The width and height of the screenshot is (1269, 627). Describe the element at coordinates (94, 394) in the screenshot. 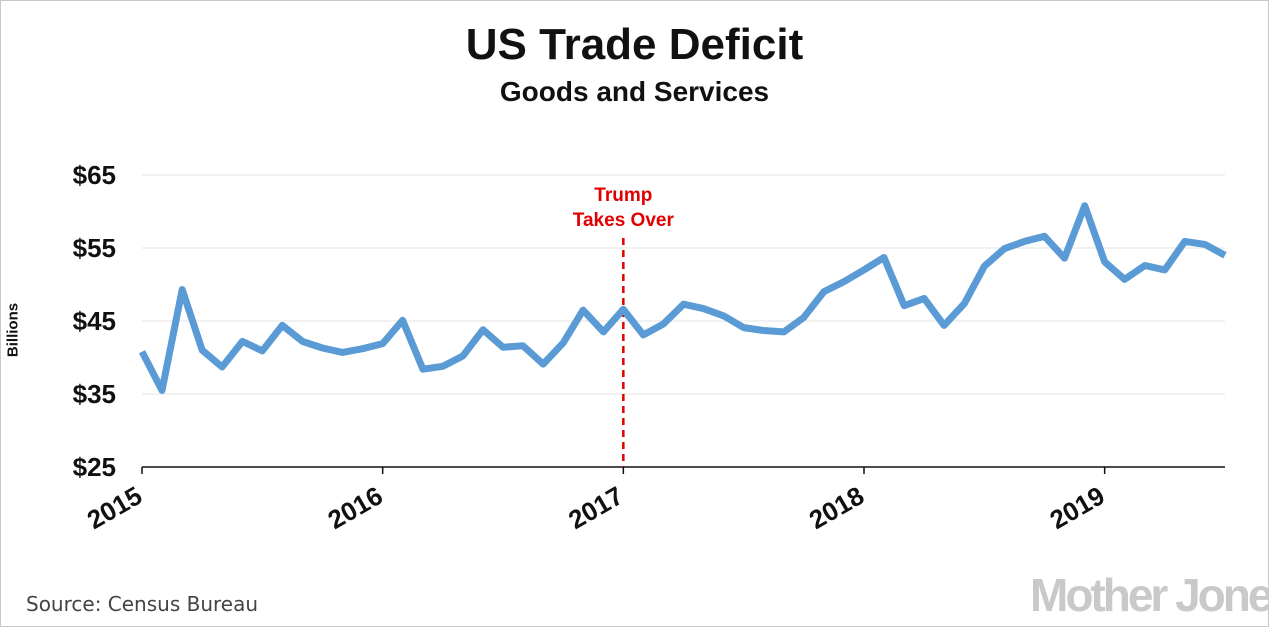

I see `y-tick-label: $35` at that location.